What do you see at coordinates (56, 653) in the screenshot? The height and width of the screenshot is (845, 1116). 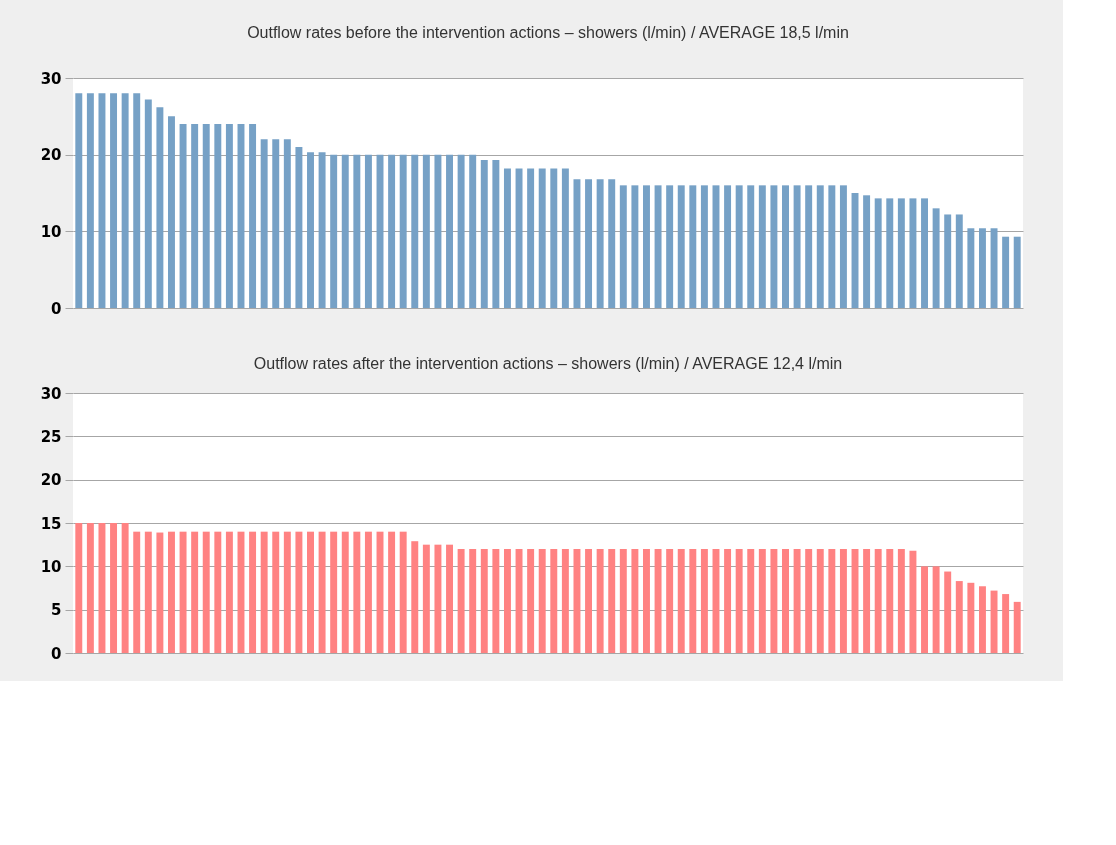 I see `y-tick-label: 0` at bounding box center [56, 653].